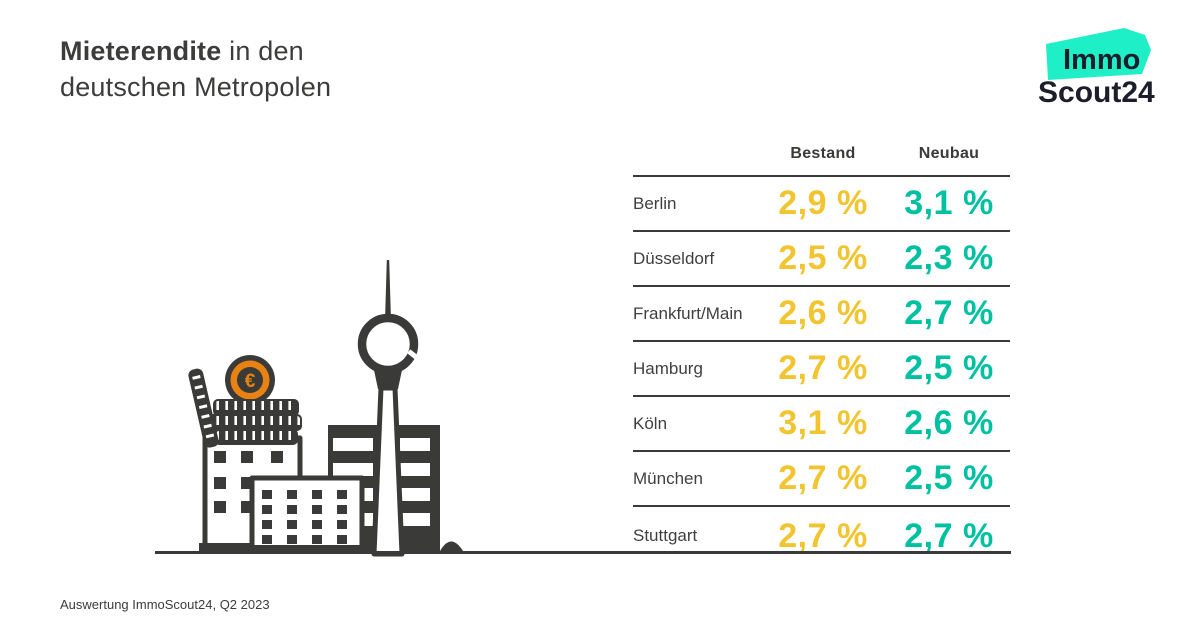 The height and width of the screenshot is (630, 1200). I want to click on table-row: Berlin 2,9 % 3,1 %, so click(821, 202).